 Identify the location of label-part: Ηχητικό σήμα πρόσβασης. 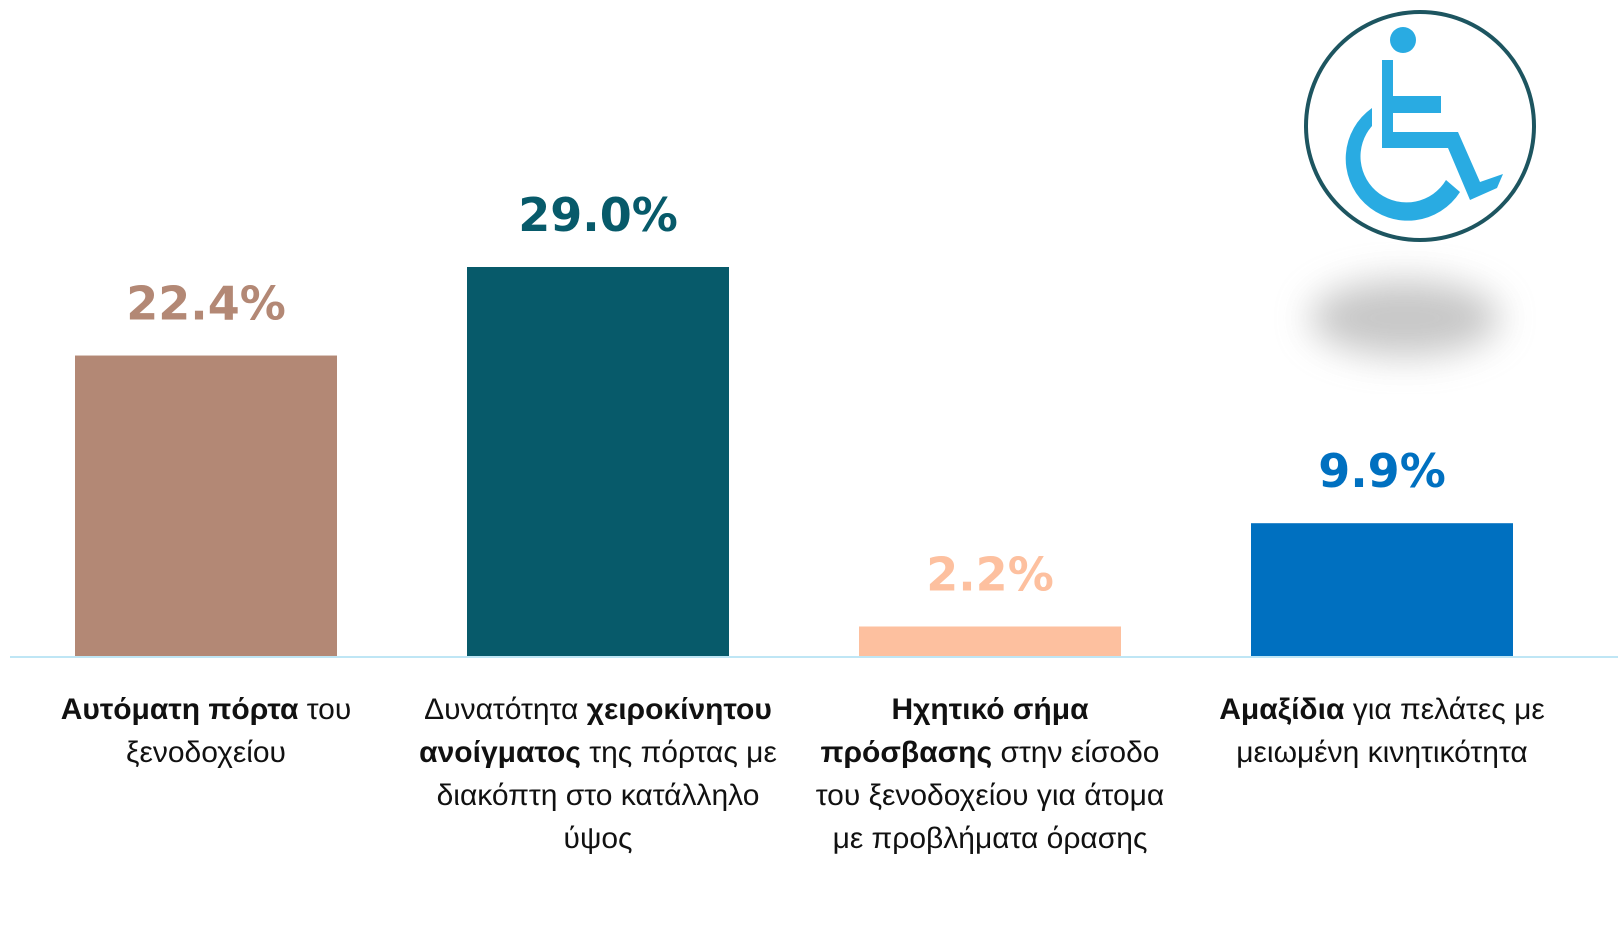
(954, 731).